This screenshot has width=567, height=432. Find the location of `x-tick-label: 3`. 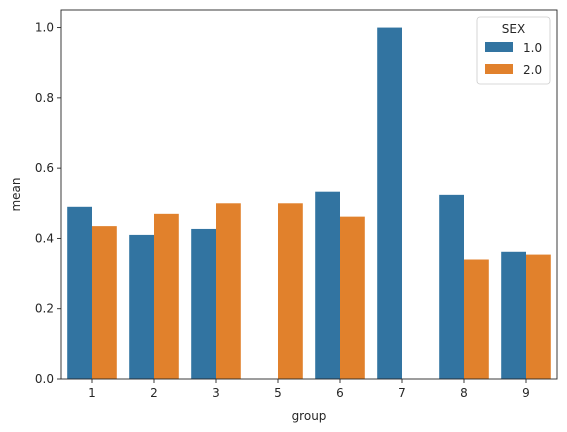

x-tick-label: 3 is located at coordinates (216, 393).